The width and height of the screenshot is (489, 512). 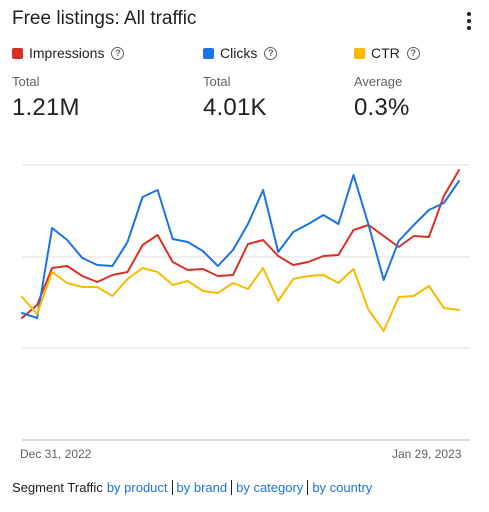 What do you see at coordinates (239, 53) in the screenshot?
I see `metric-label: Clicks` at bounding box center [239, 53].